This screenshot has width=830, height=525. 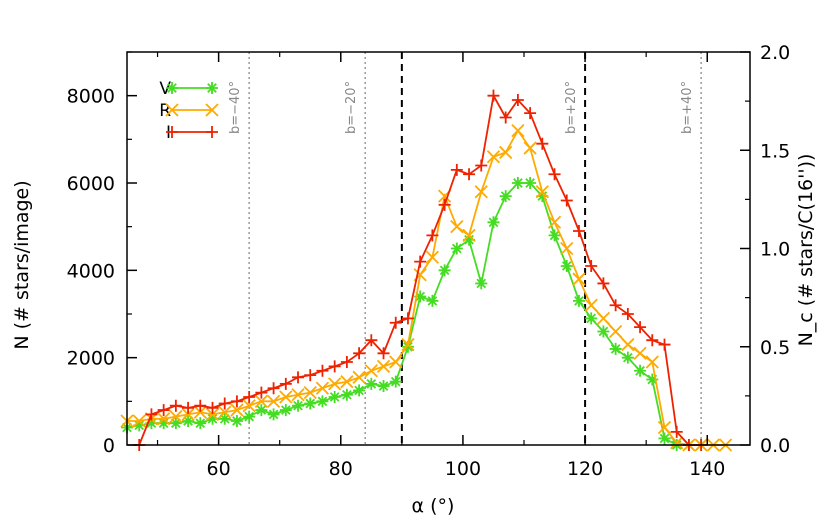 I want to click on reference-line-label: b=−20°, so click(x=351, y=107).